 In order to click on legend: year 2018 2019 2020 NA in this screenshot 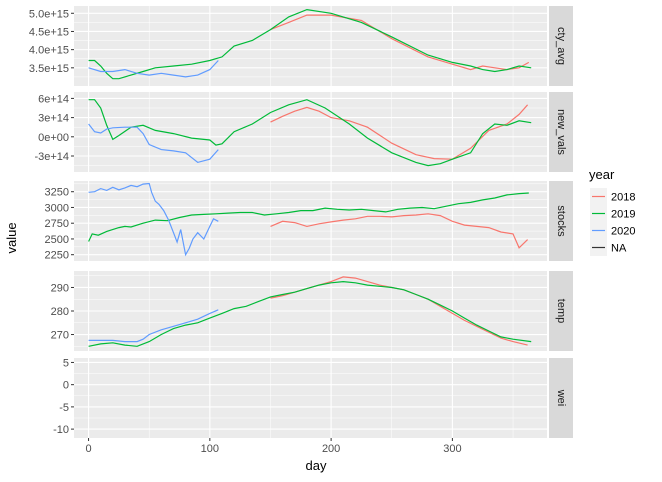, I will do `click(612, 211)`.